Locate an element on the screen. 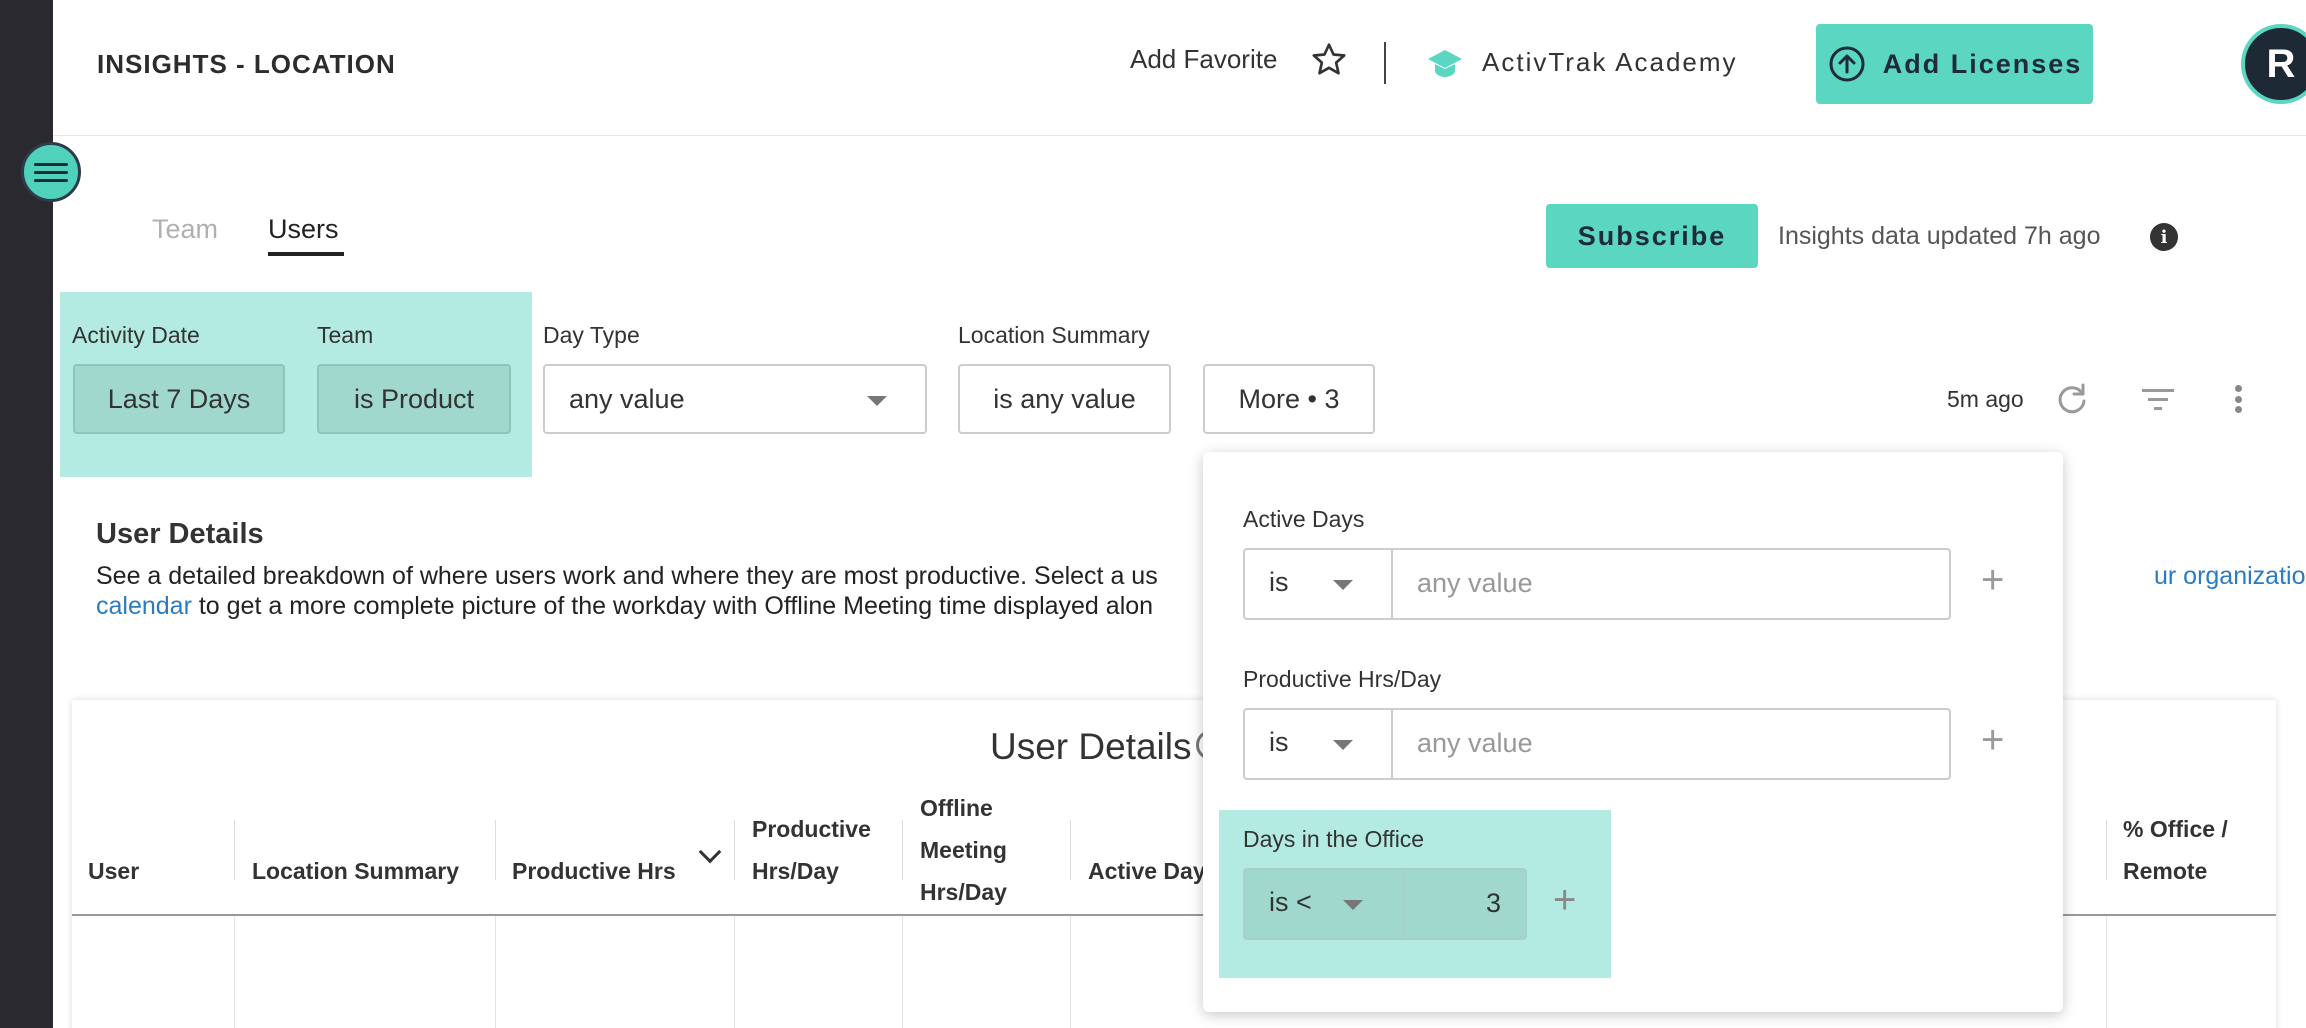 The height and width of the screenshot is (1028, 2306). days-in-office-value-input: 3 is located at coordinates (1493, 903).